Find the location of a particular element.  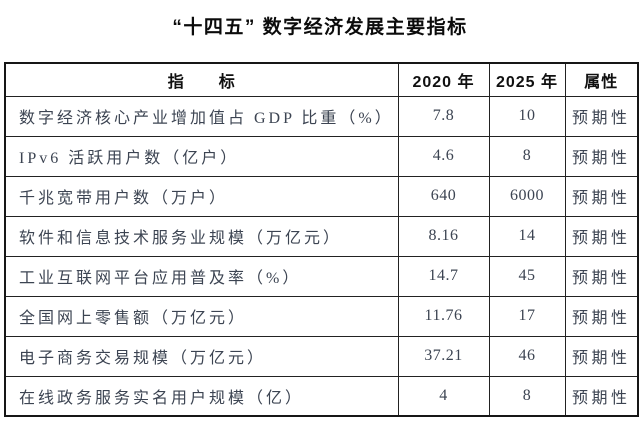

indicator-cell: IPv6 活跃用户数（亿户） is located at coordinates (201, 156).